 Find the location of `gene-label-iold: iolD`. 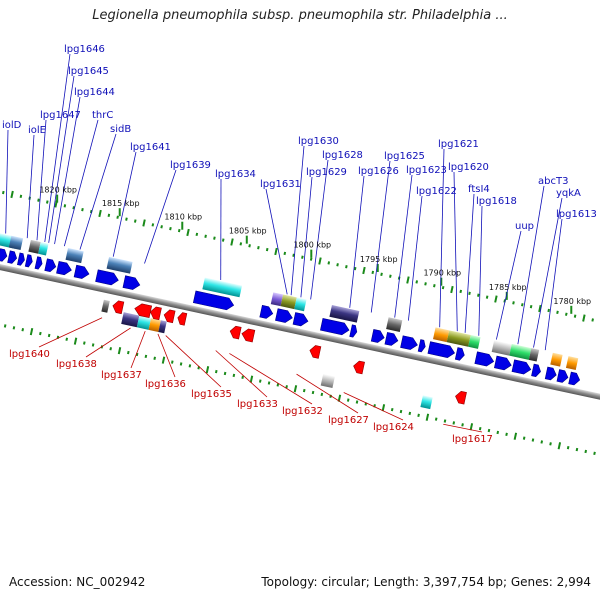

gene-label-iold: iolD is located at coordinates (12, 125).